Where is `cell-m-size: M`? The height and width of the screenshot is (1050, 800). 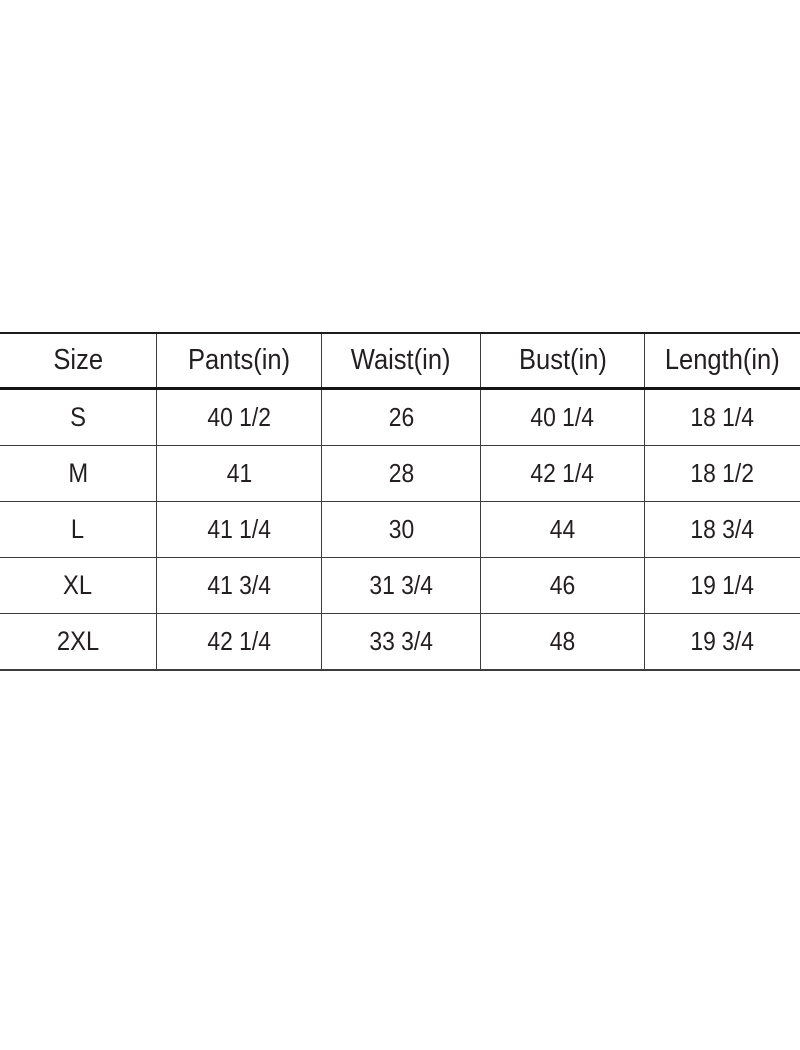 cell-m-size: M is located at coordinates (78, 473).